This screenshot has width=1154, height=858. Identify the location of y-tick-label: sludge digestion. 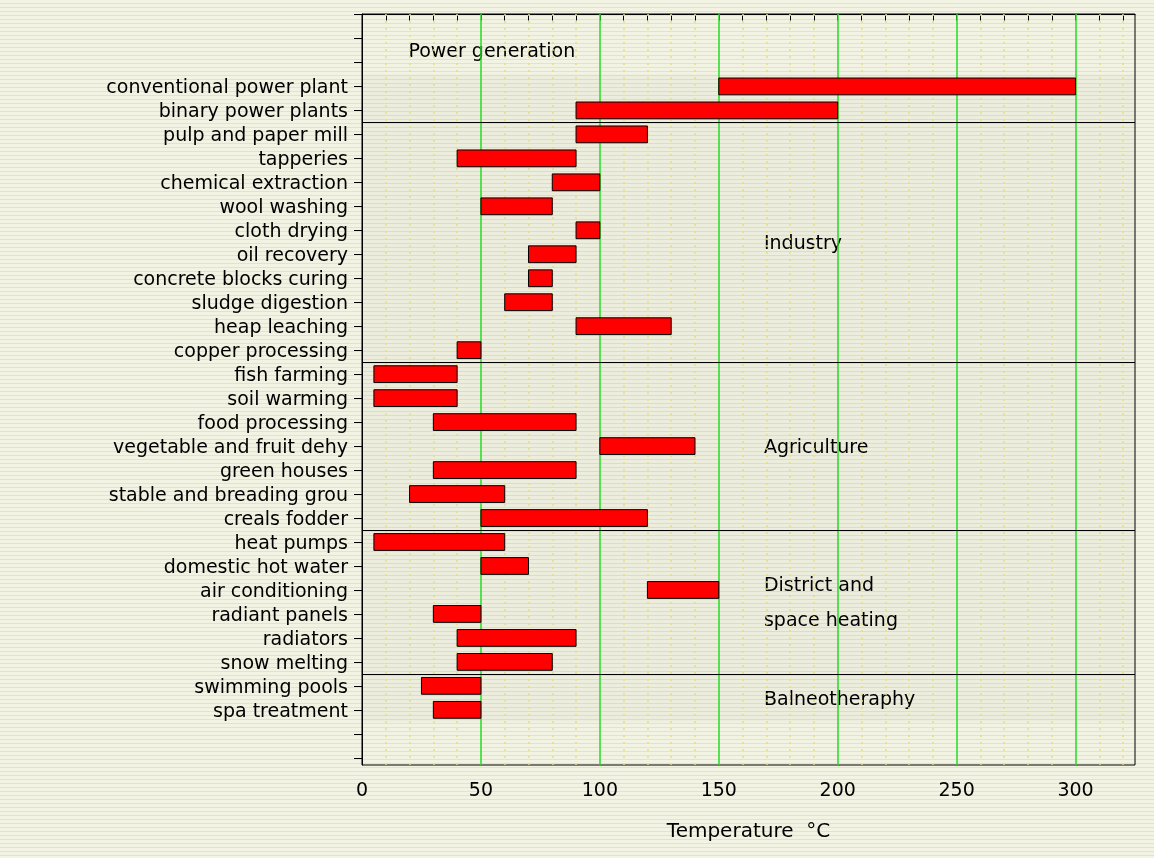
(269, 302).